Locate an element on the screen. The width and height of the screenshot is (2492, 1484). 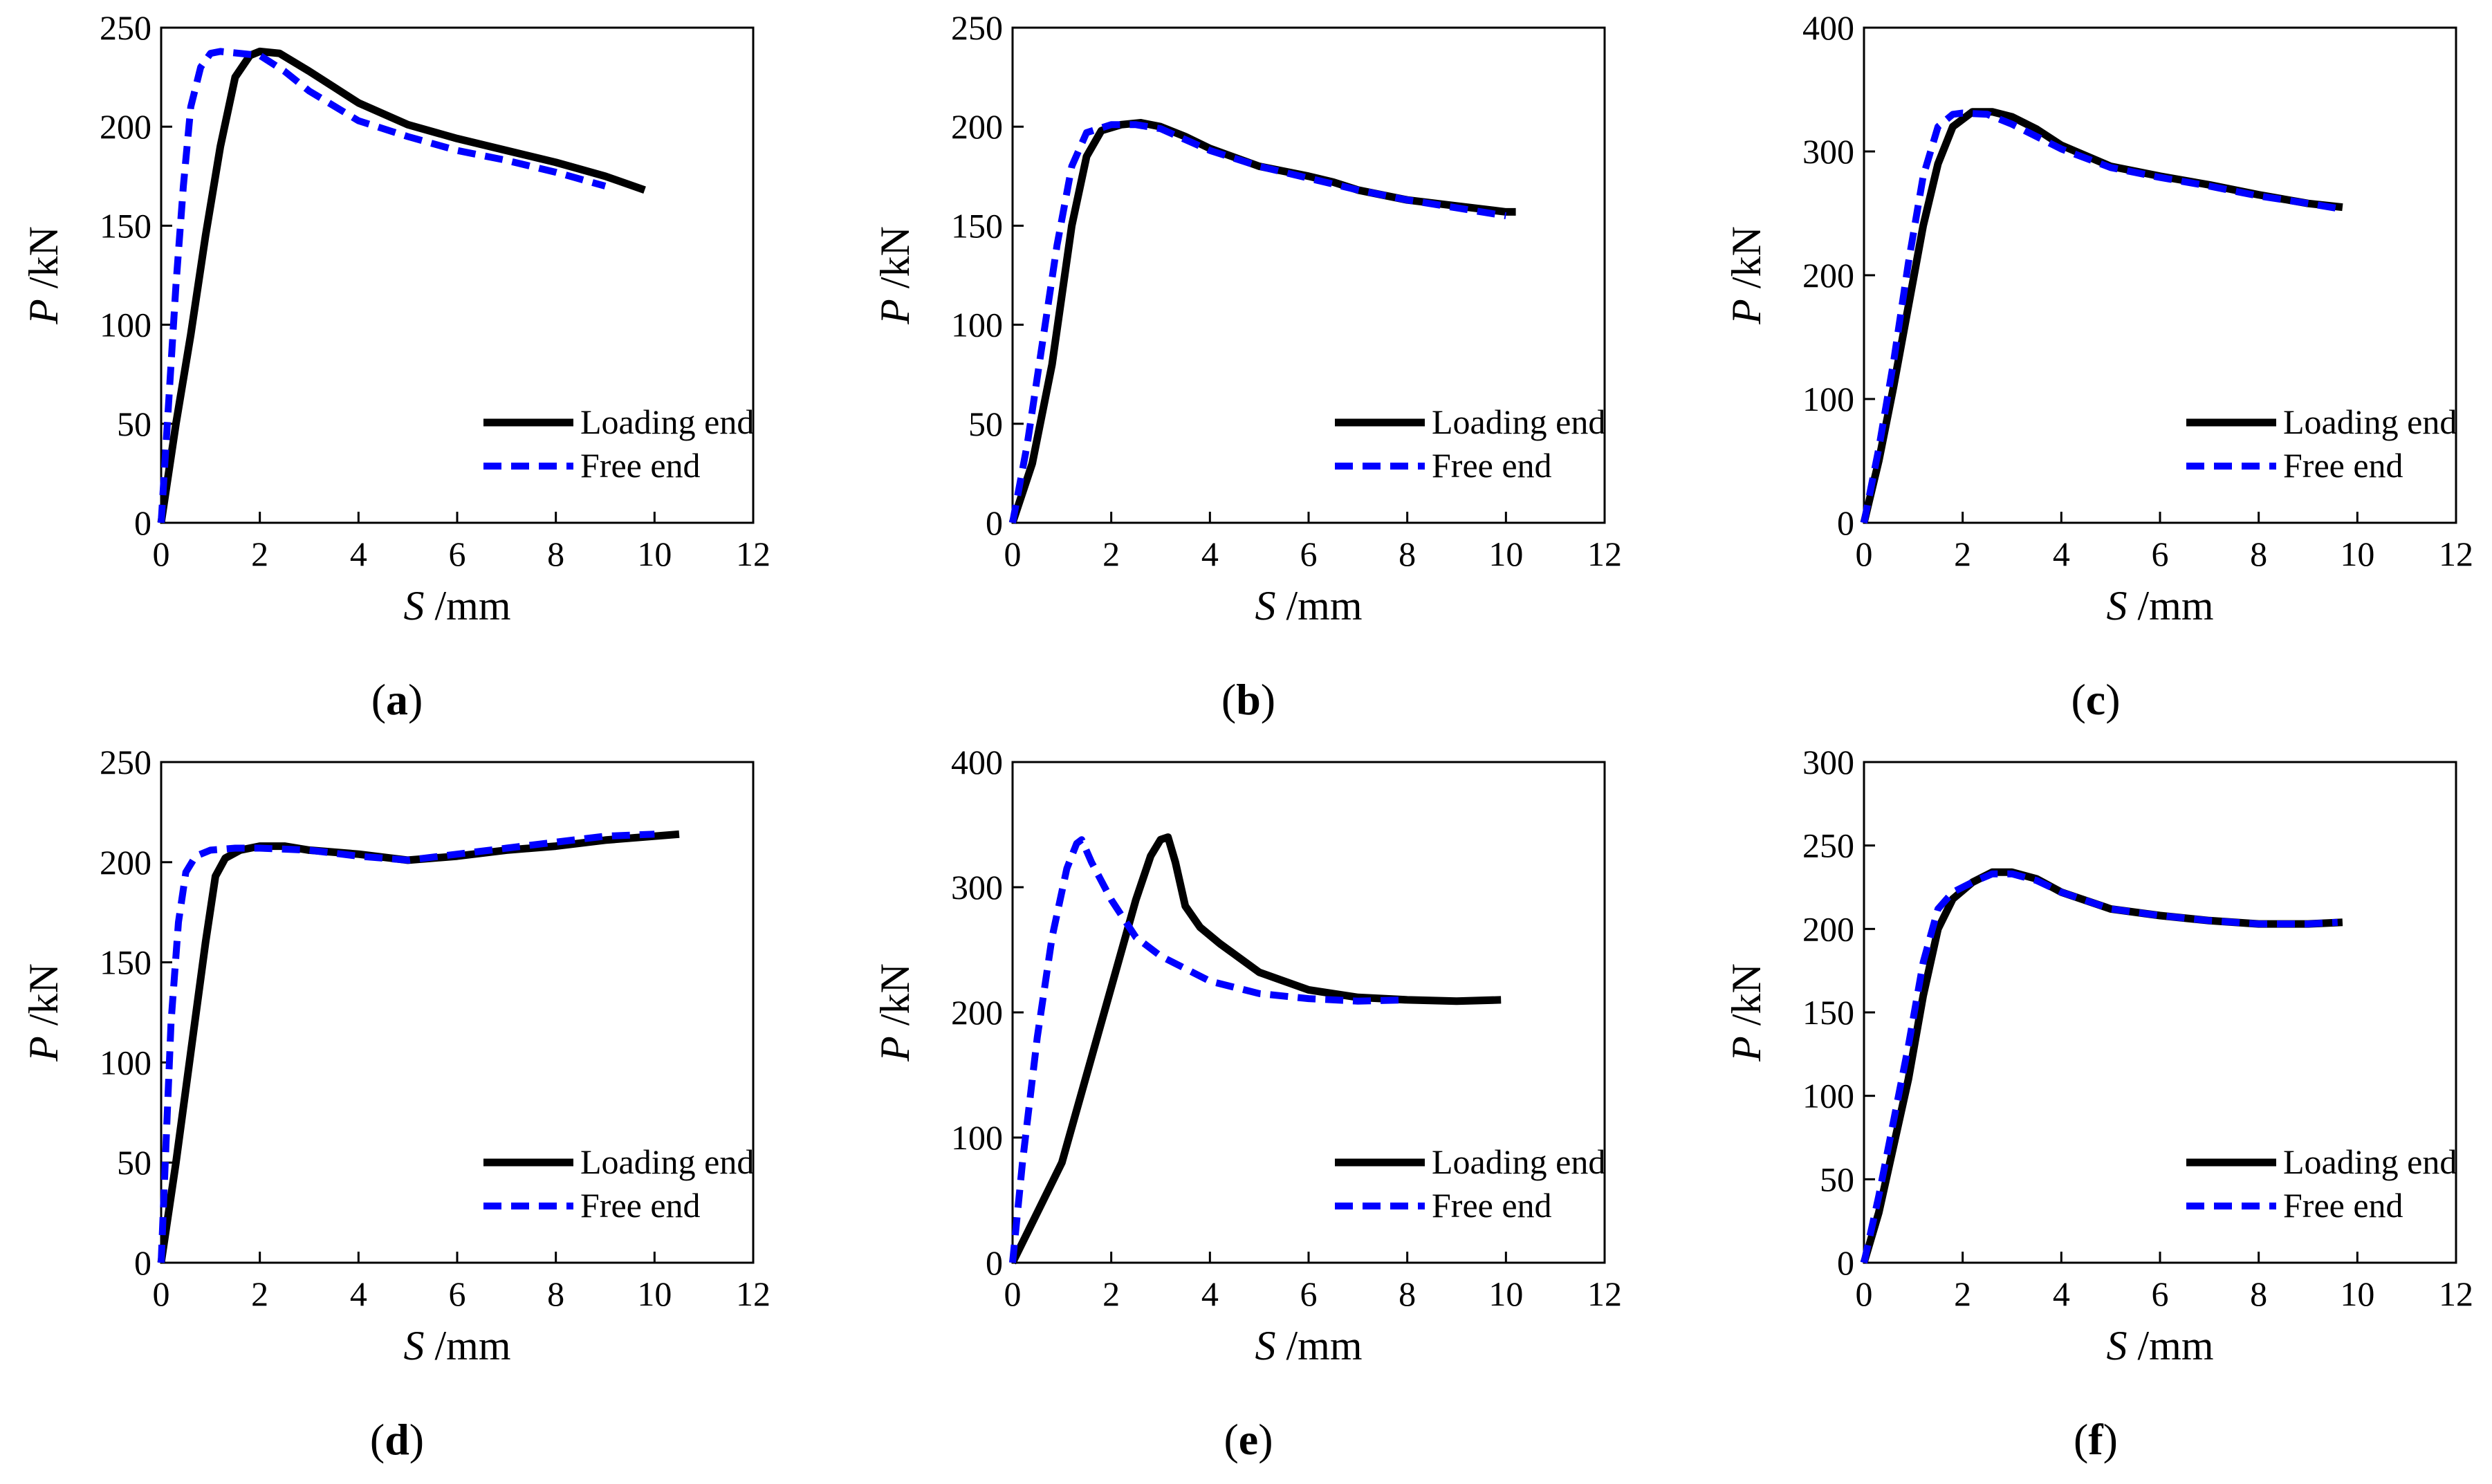
panel-caption-c: (c) is located at coordinates (2096, 699).